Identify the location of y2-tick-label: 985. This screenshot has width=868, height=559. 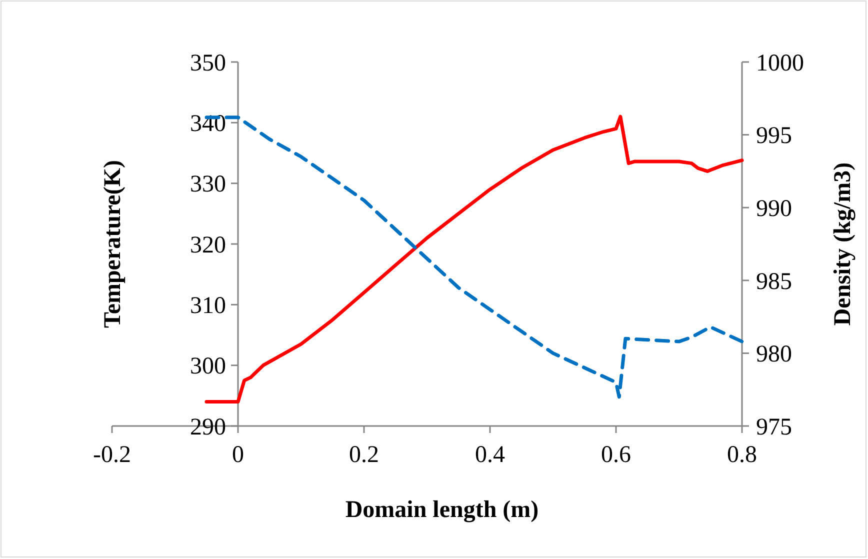
(774, 281).